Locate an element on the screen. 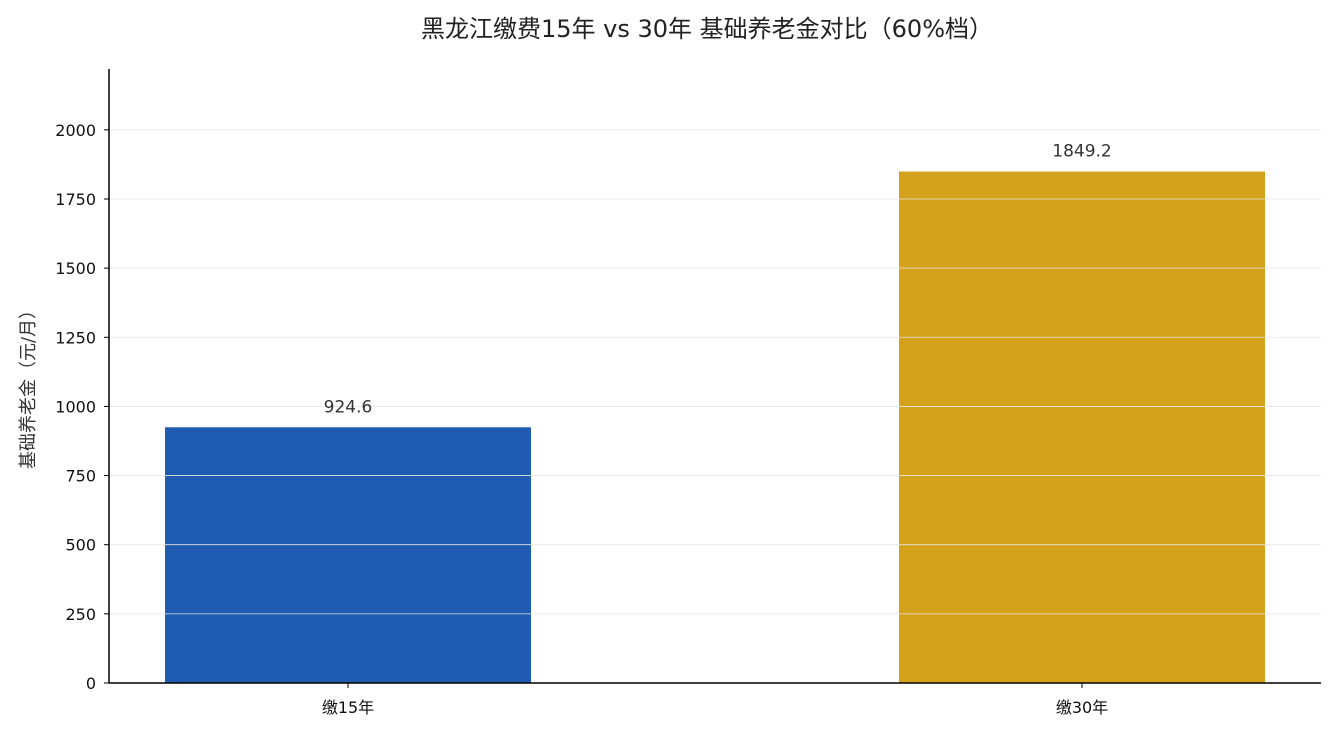 The width and height of the screenshot is (1335, 739). y-tick-label: 1250 is located at coordinates (75, 337).